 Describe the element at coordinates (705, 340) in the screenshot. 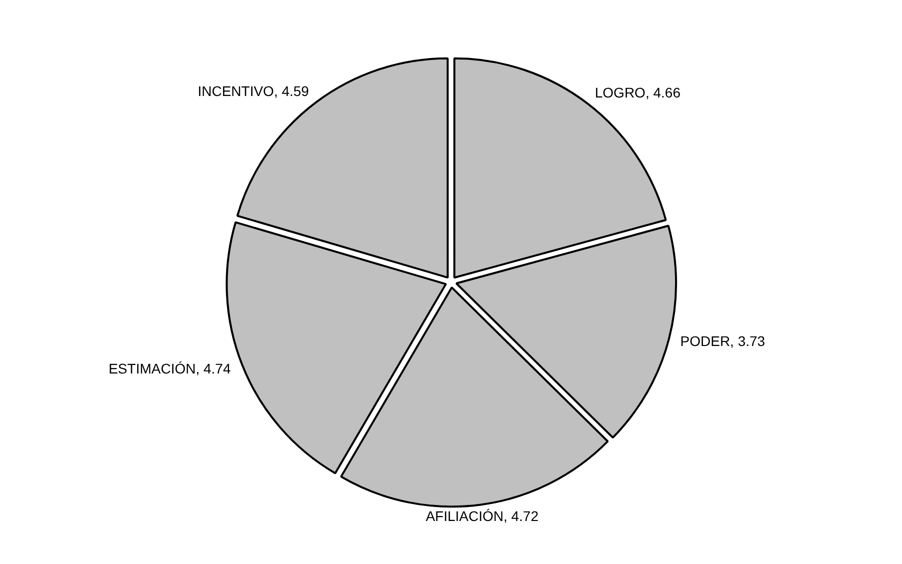

I see `slice-label: PODER` at that location.